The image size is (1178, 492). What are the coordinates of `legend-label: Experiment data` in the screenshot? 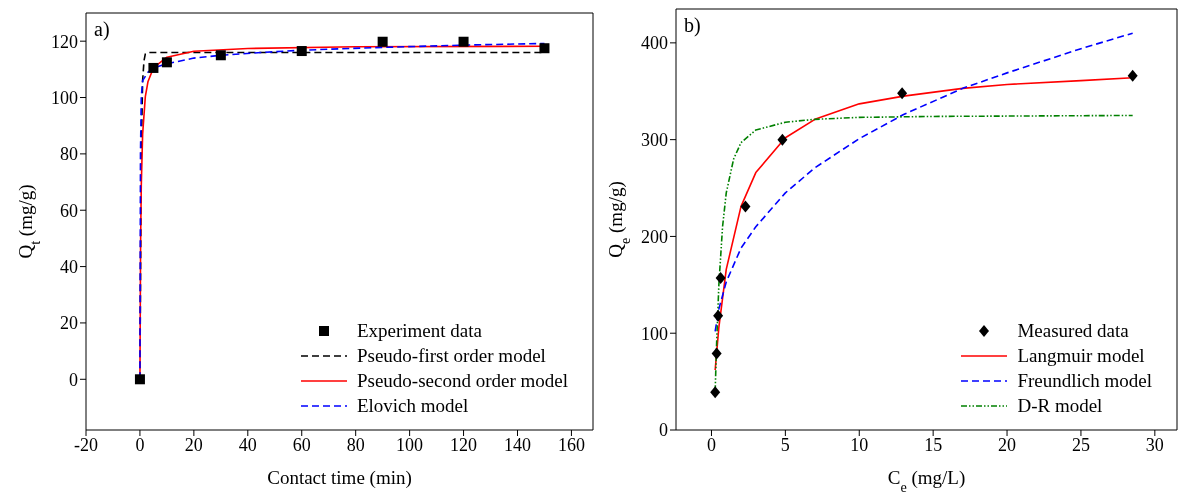 It's located at (419, 331).